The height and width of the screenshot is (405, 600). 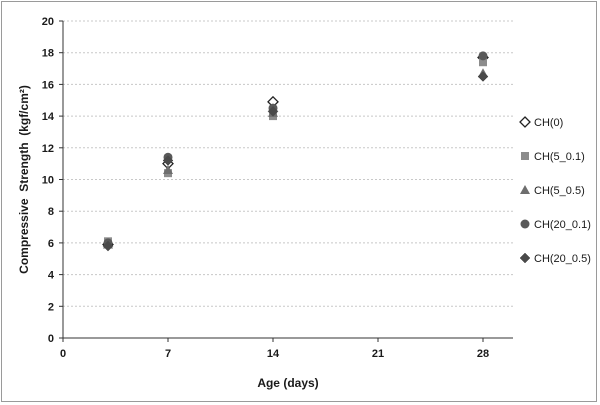 I want to click on y-tick-label: 16, so click(x=48, y=85).